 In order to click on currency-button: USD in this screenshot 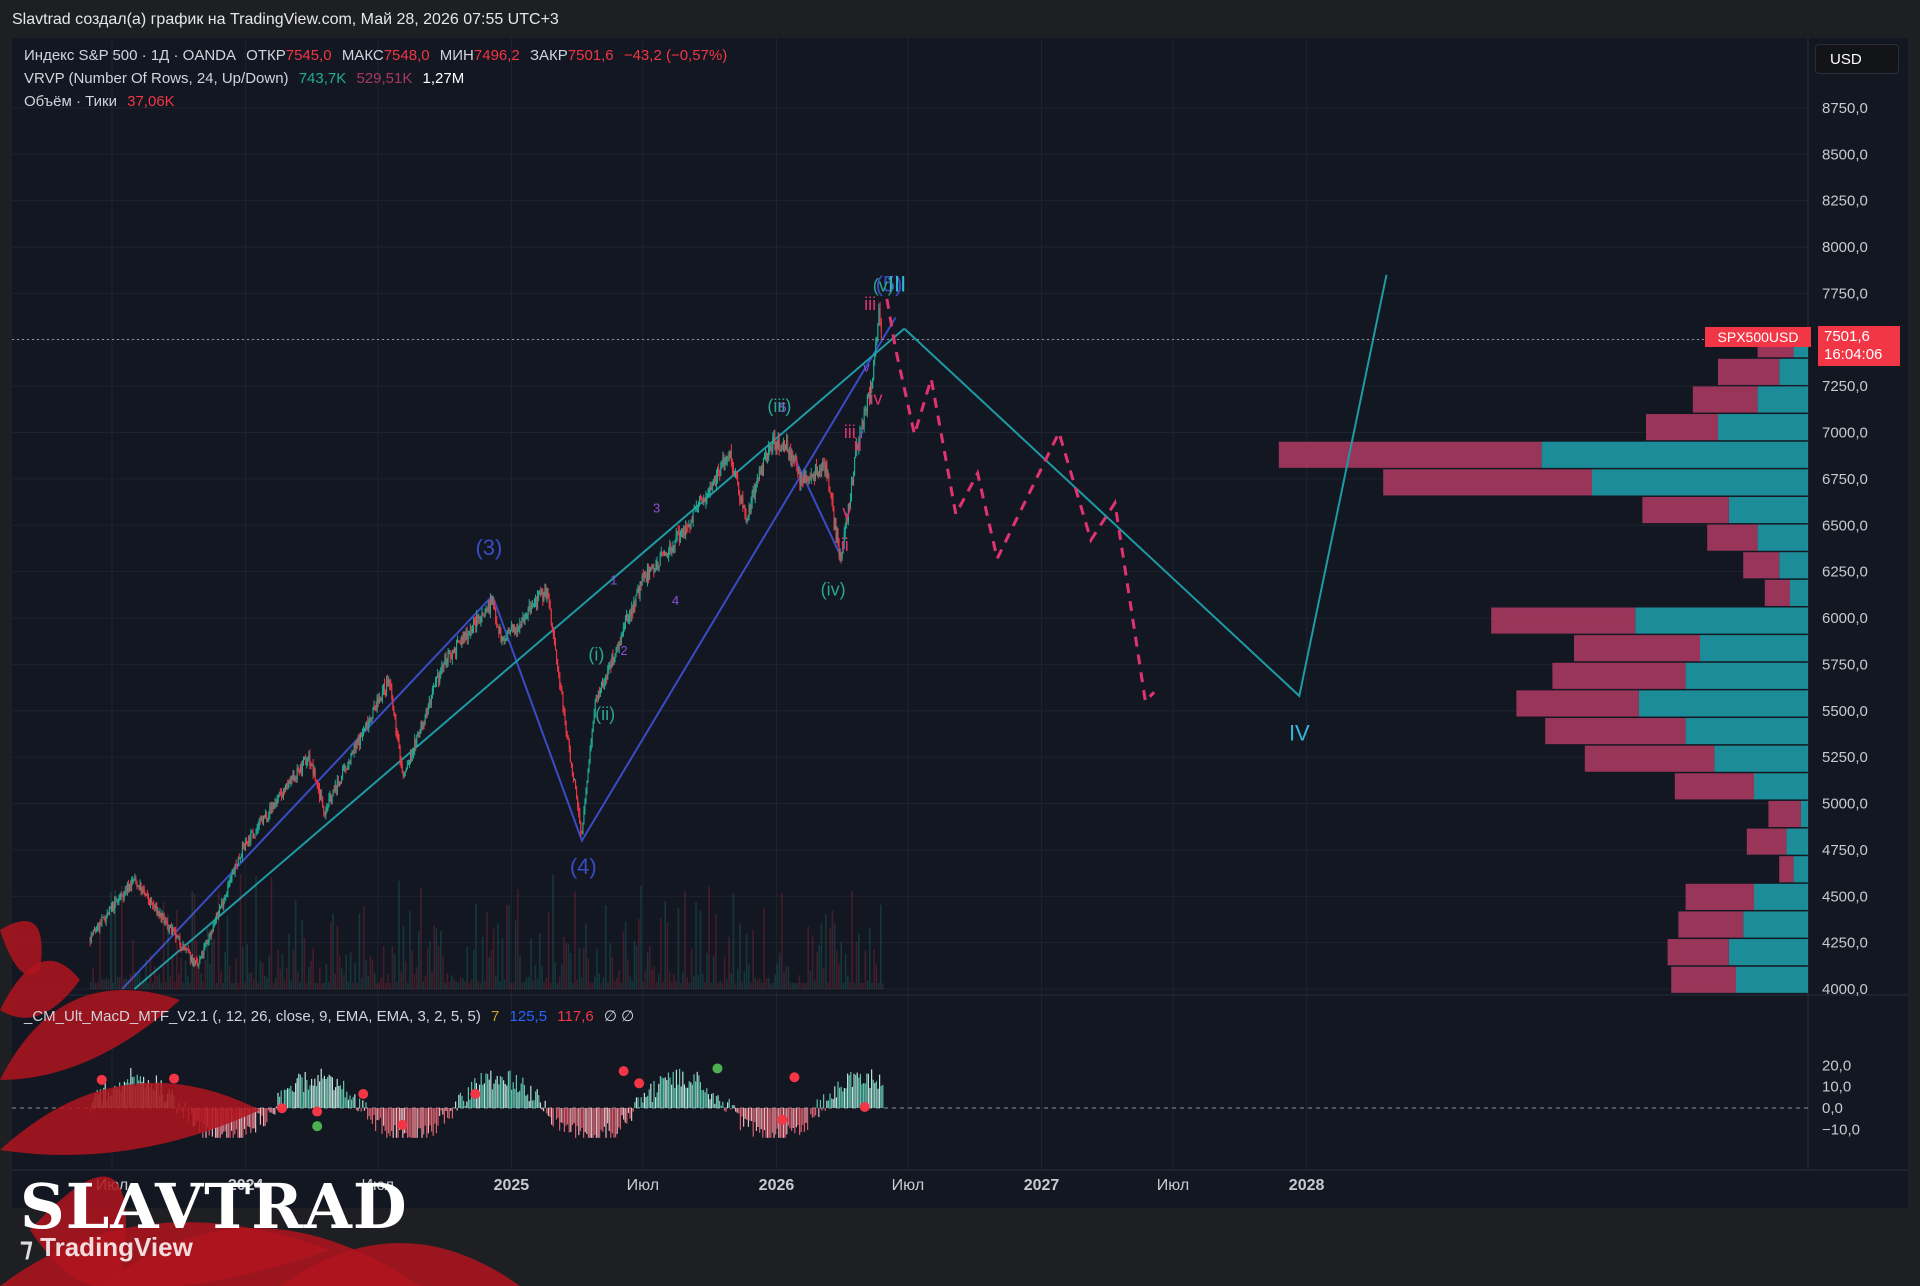, I will do `click(1857, 59)`.